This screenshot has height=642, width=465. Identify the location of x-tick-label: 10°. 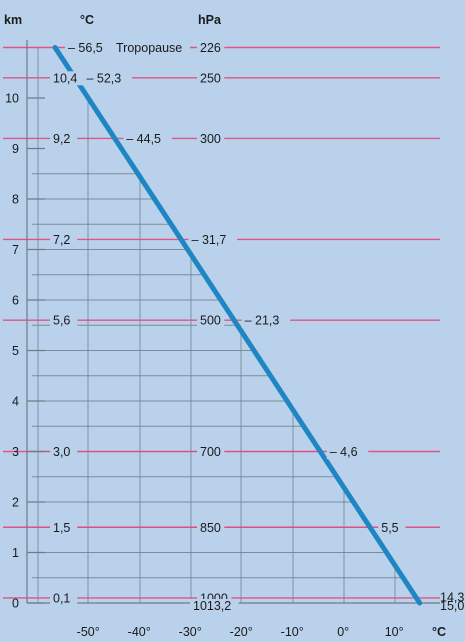
(394, 632).